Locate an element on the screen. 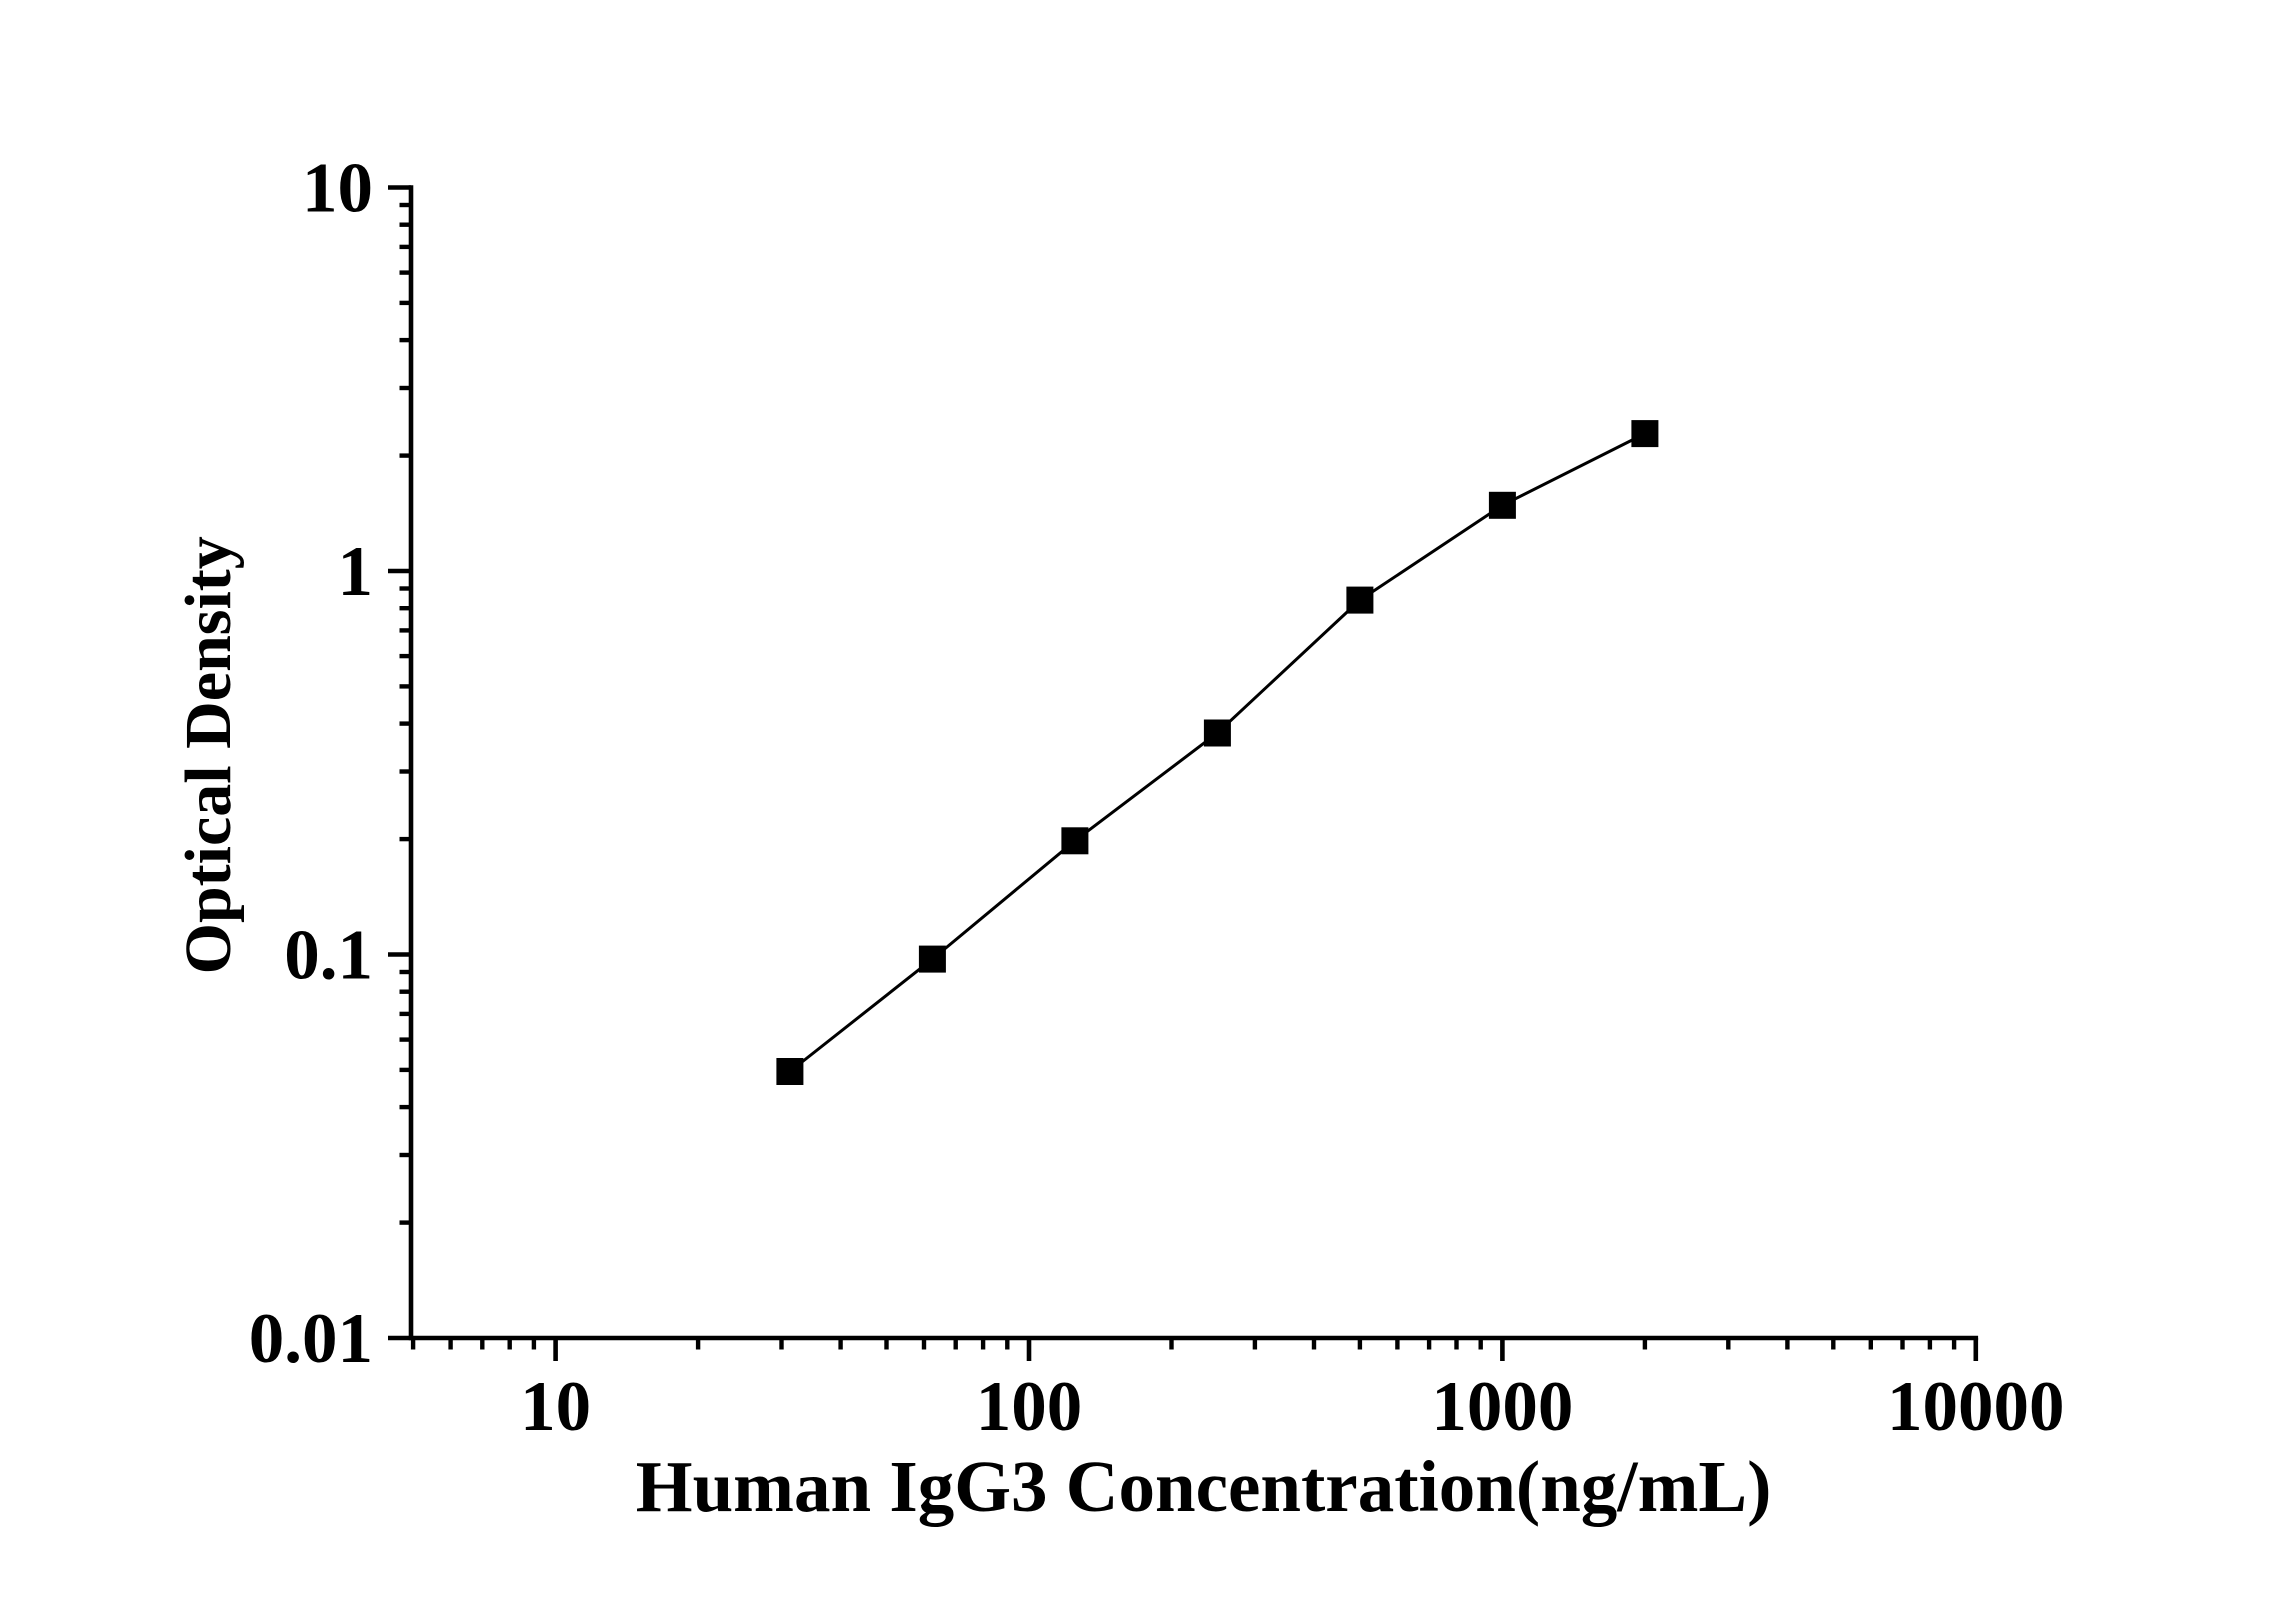 The image size is (2296, 1609). svg-text: 0.01 is located at coordinates (311, 1339).